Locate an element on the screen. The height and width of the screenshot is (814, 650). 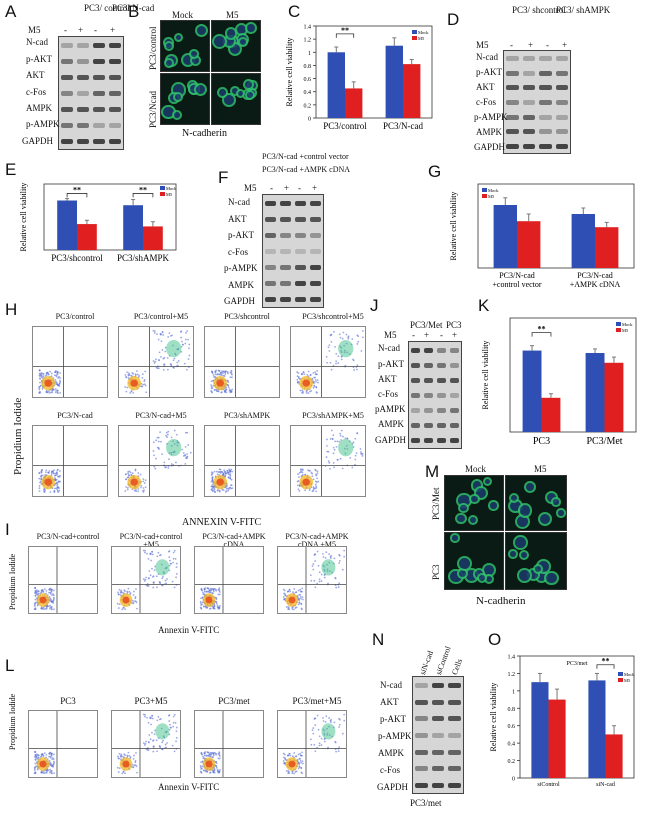
row-label: AKT is located at coordinates (35, 75).